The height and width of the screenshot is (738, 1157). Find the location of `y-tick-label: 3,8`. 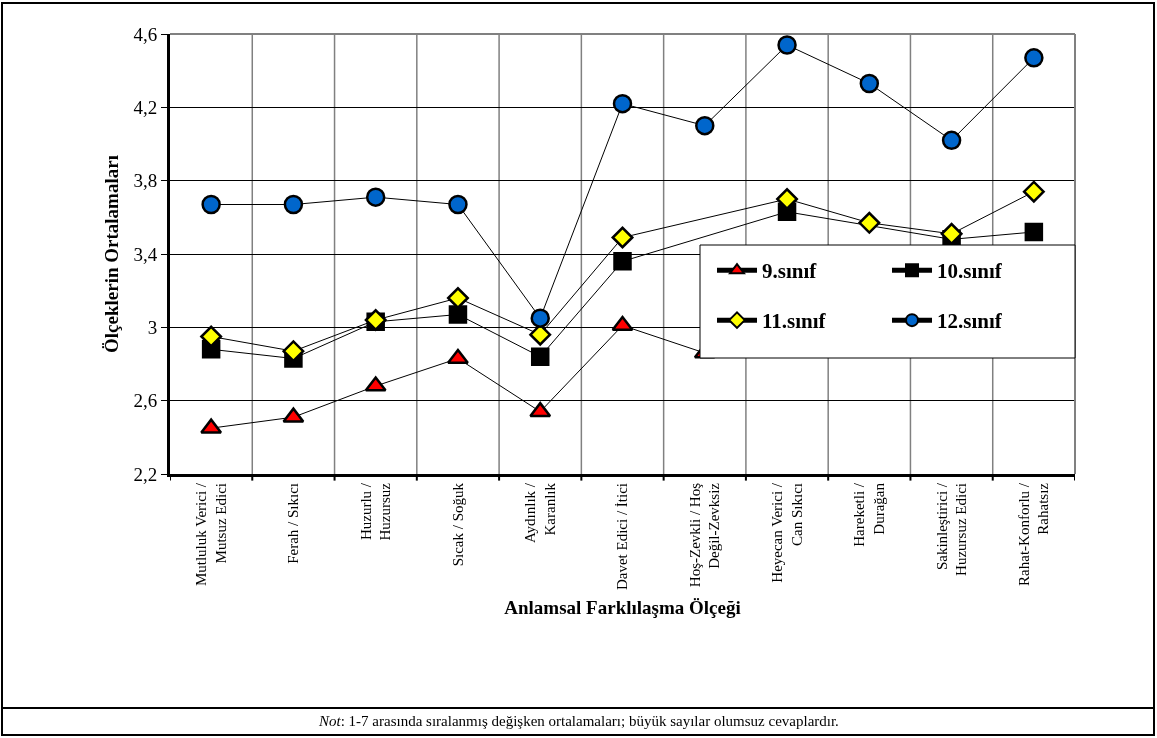

y-tick-label: 3,8 is located at coordinates (145, 181).